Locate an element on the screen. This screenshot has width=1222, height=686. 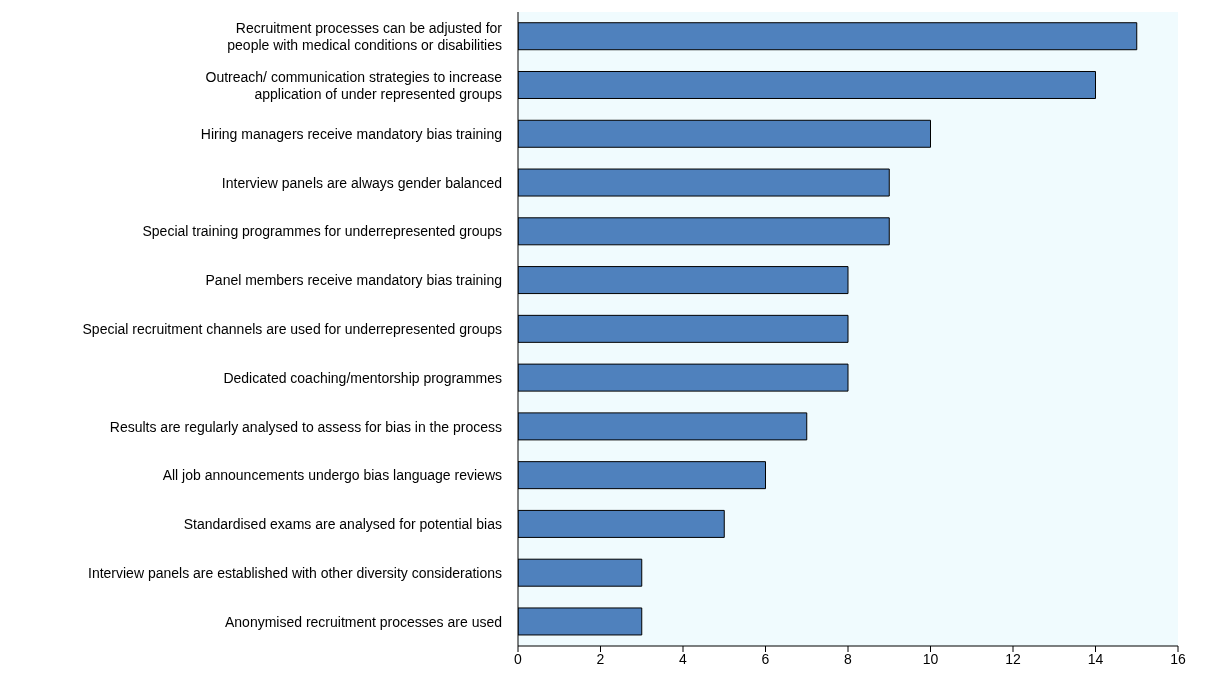
y-tick-label: Recruitment processes can be adjusted for people with medical conditions or disabilities is located at coordinates (365, 36).